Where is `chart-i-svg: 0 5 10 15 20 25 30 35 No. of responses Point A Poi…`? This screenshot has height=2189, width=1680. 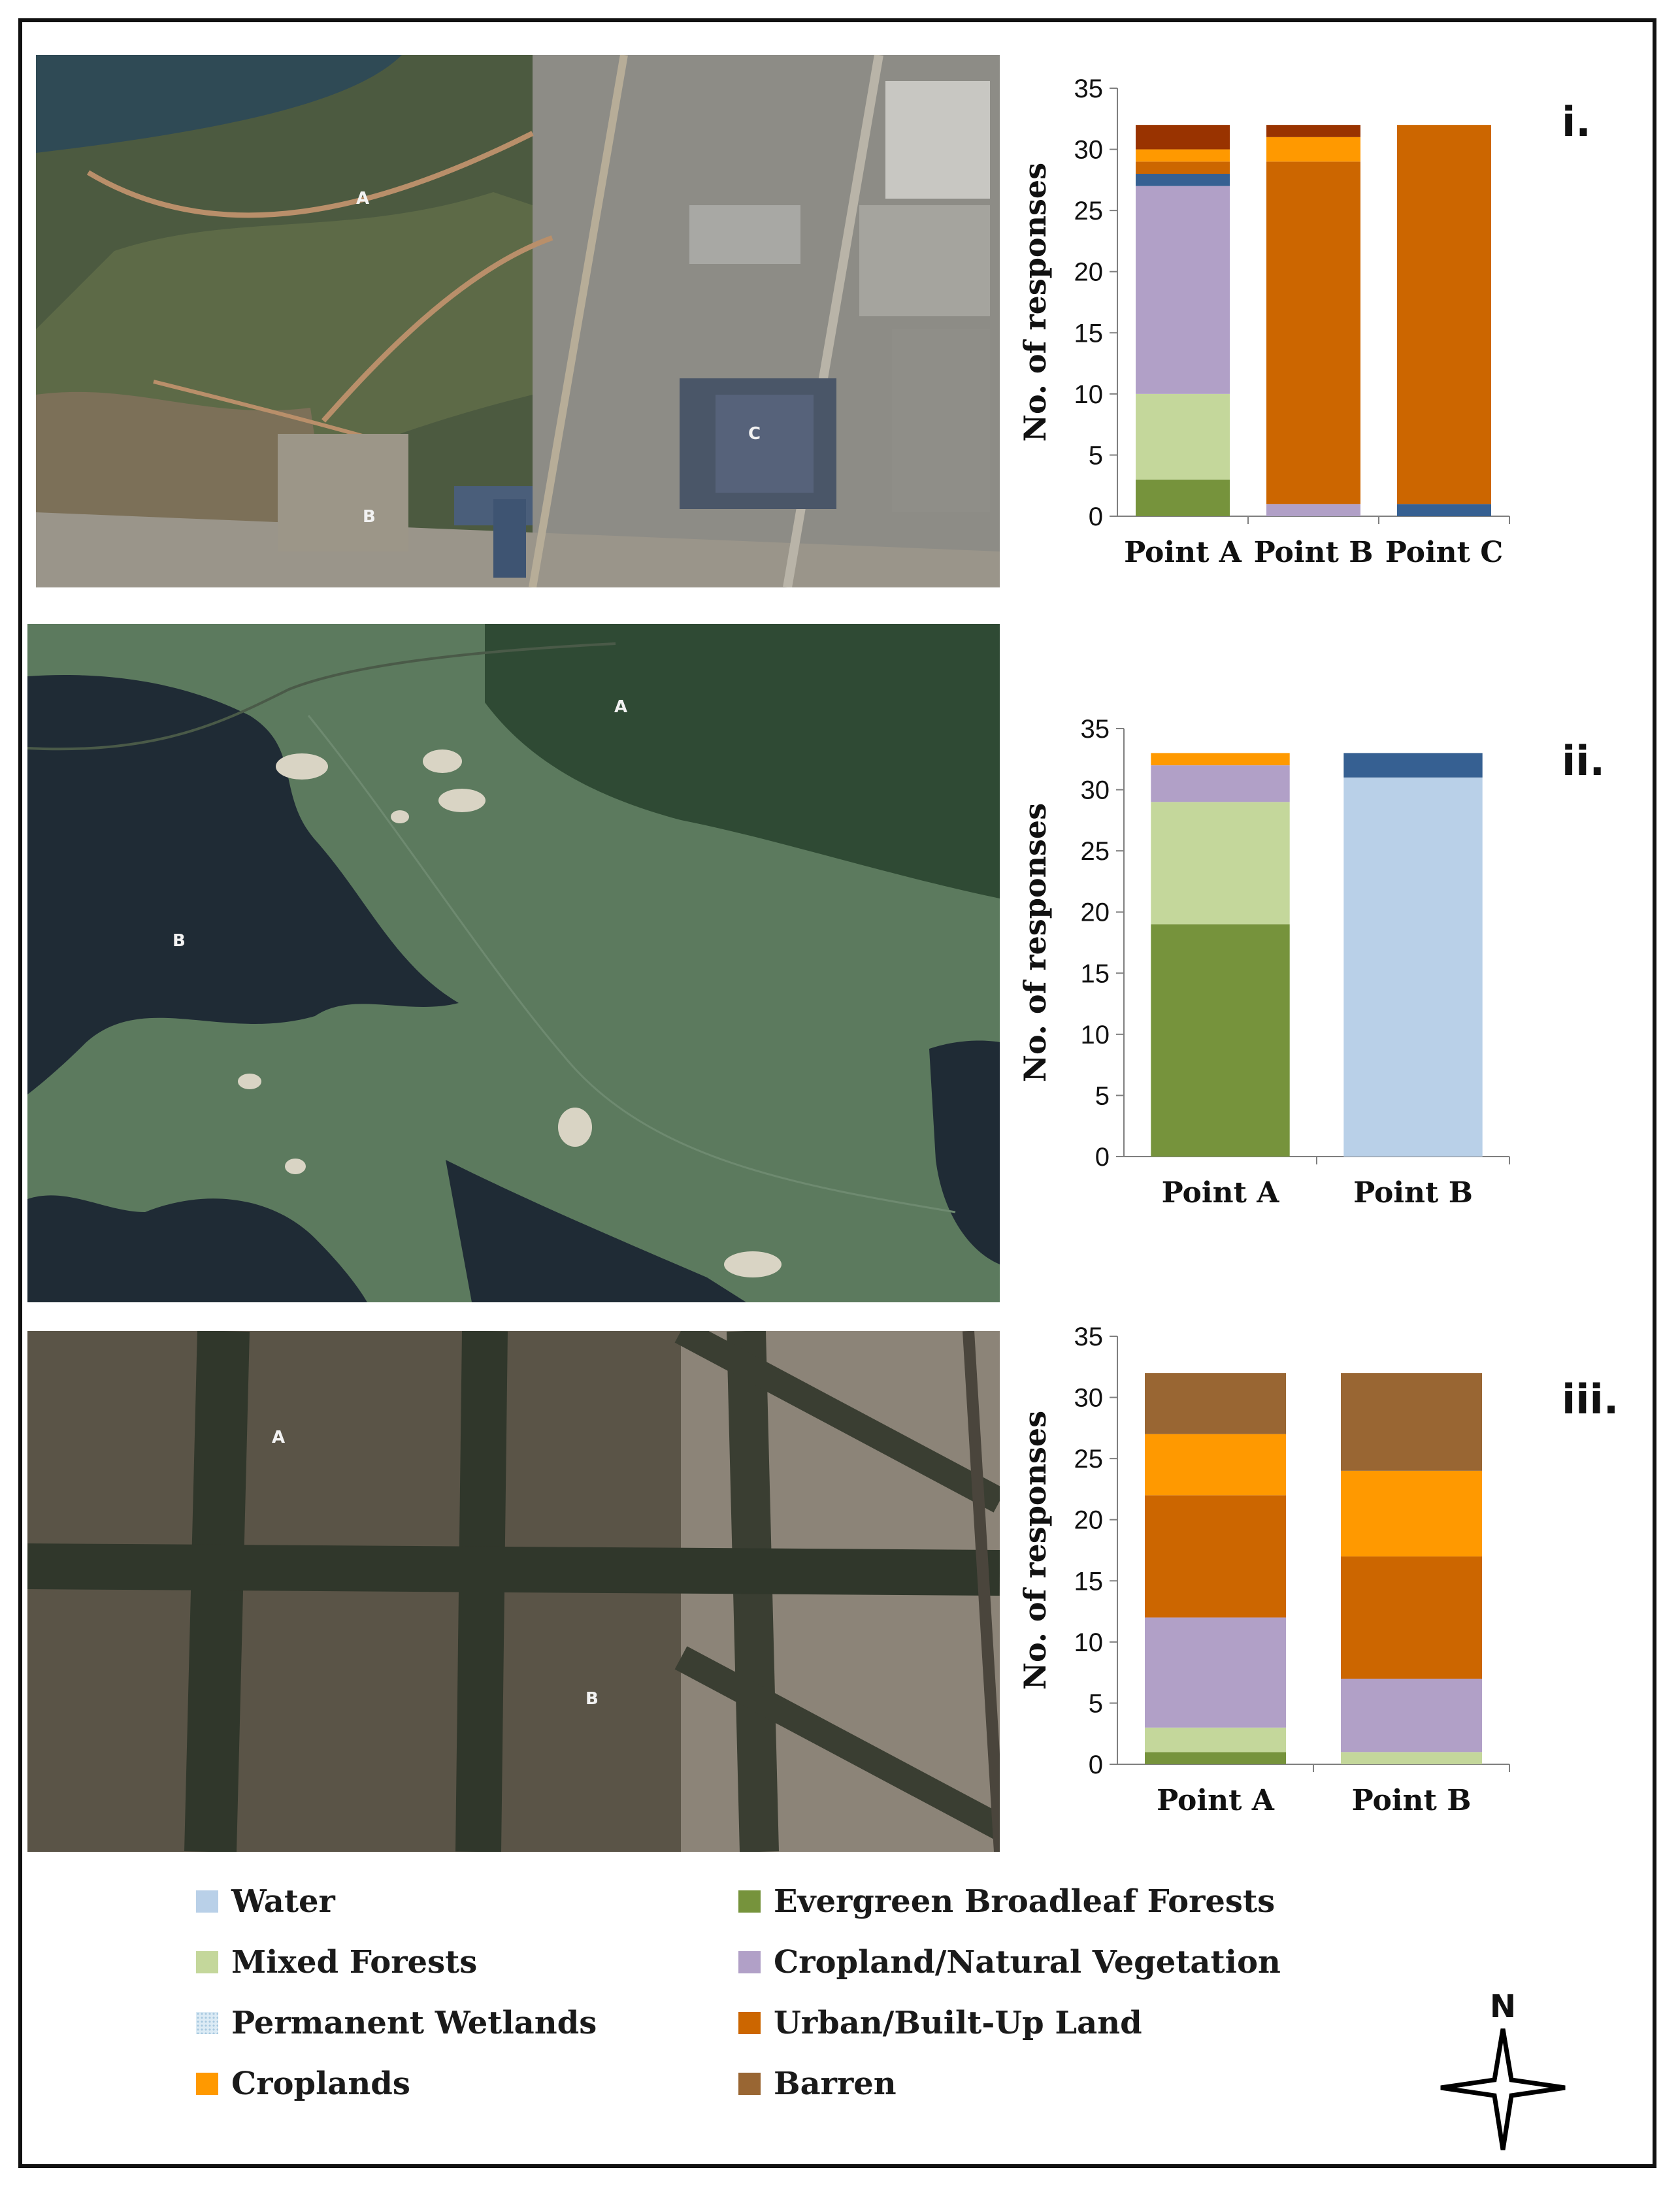 chart-i-svg: 0 5 10 15 20 25 30 35 No. of responses Point A Poi… is located at coordinates (1263, 321).